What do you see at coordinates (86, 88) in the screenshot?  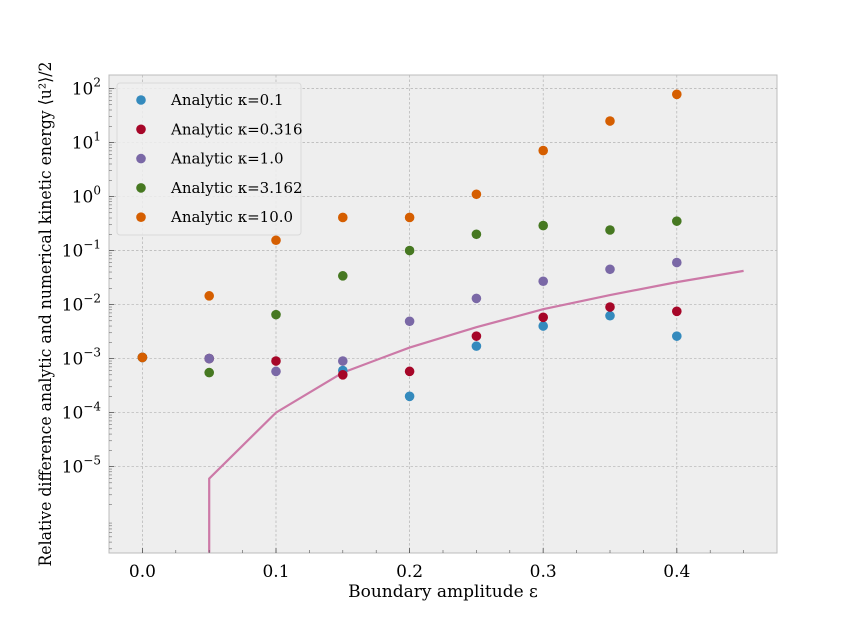 I see `y-tick-label: 10²` at bounding box center [86, 88].